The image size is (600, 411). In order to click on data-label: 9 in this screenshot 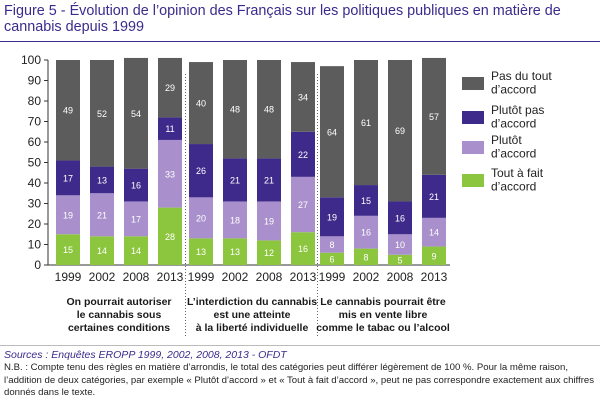, I will do `click(433, 256)`.